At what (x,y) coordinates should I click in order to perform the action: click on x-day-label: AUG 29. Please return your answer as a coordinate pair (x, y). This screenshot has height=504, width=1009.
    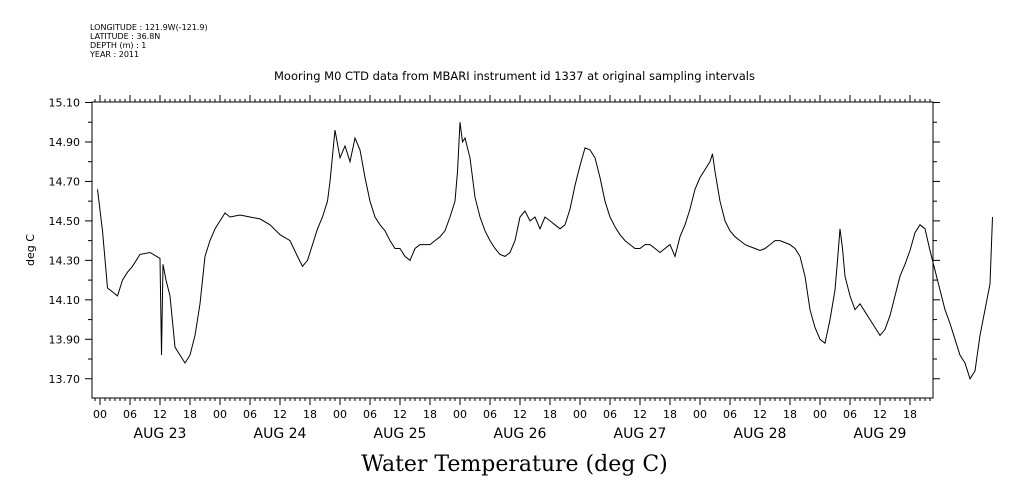
    Looking at the image, I should click on (880, 434).